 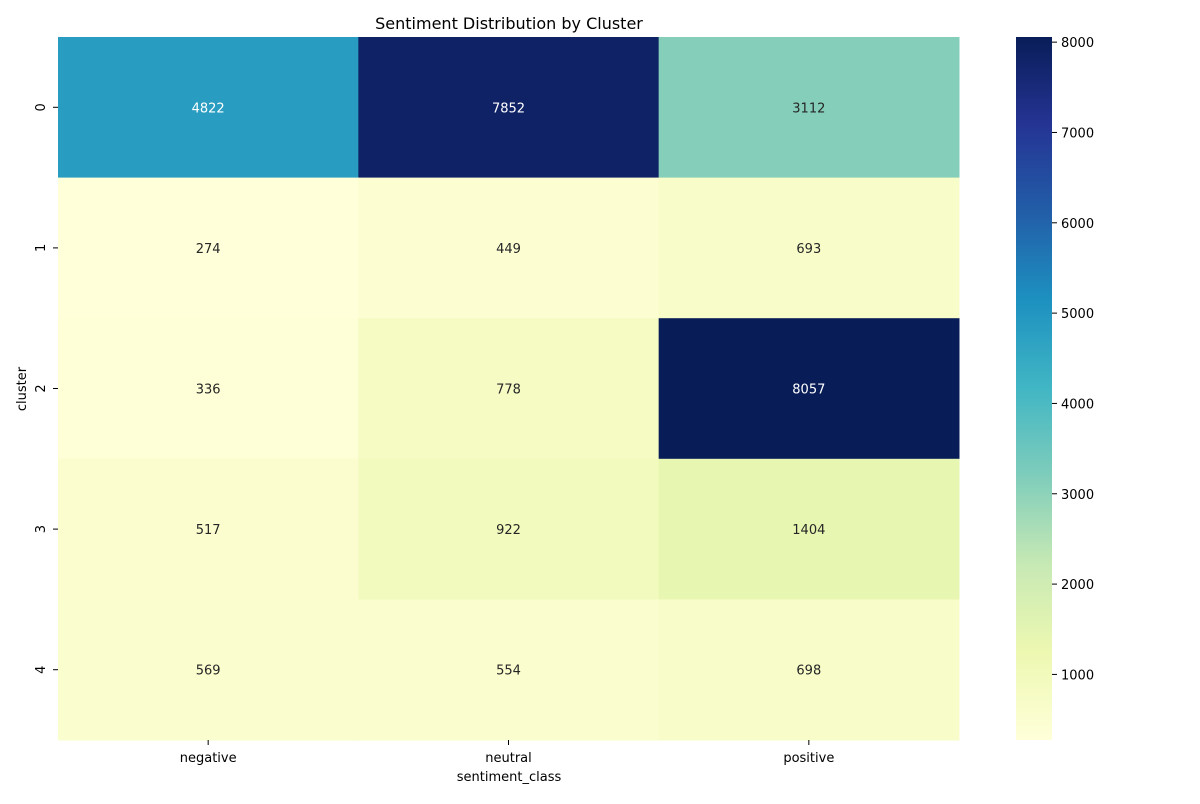 I want to click on cell-value-label: 449, so click(x=508, y=249).